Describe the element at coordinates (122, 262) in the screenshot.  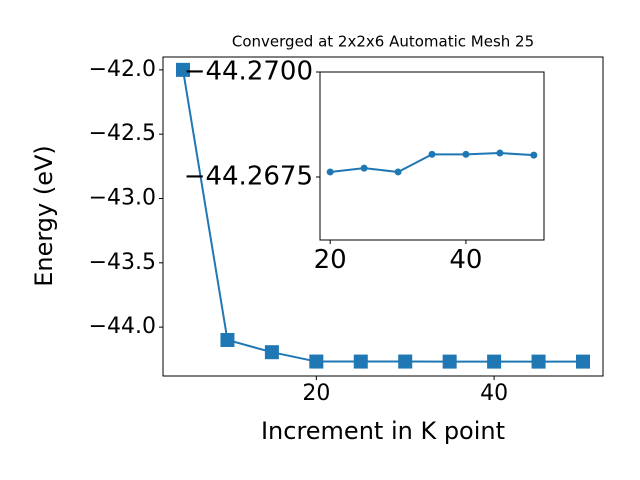
I see `y-tick-label: −43.5` at that location.